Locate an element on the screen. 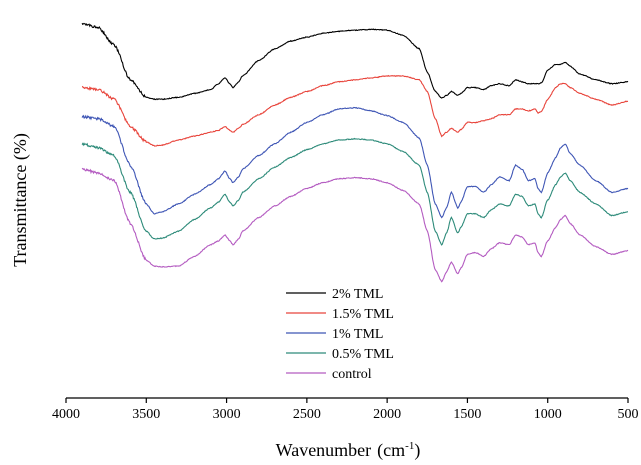 This screenshot has width=641, height=465. x-tick-label-3500: 3500 is located at coordinates (146, 414).